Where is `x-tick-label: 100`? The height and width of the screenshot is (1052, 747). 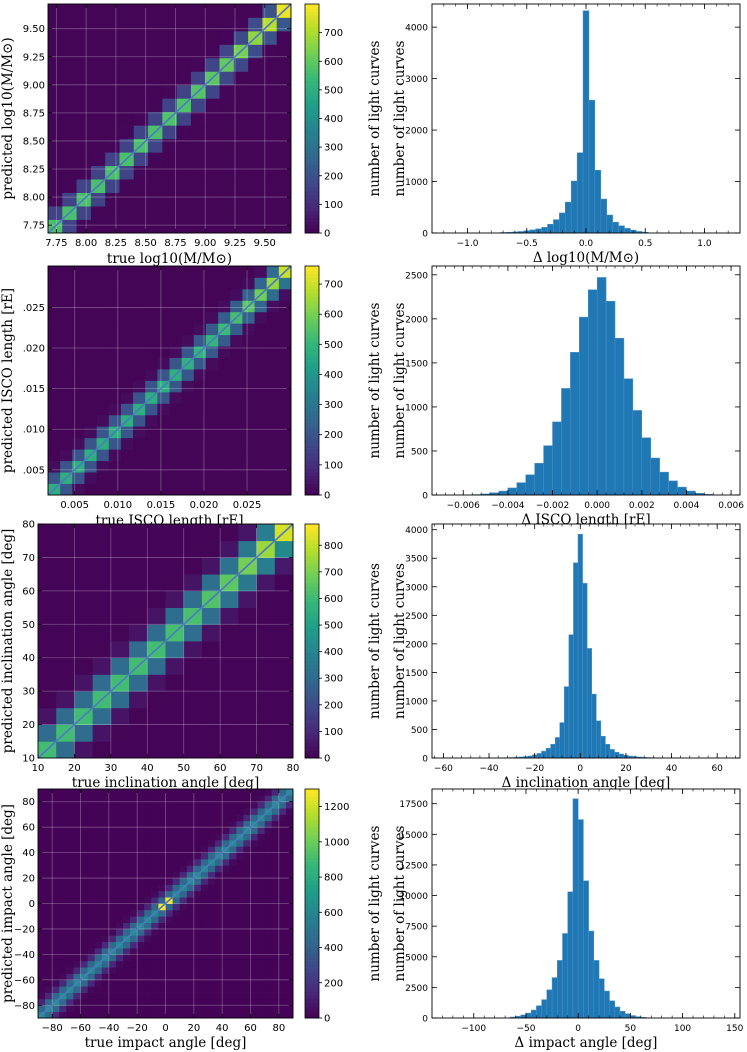 x-tick-label: 100 is located at coordinates (682, 1029).